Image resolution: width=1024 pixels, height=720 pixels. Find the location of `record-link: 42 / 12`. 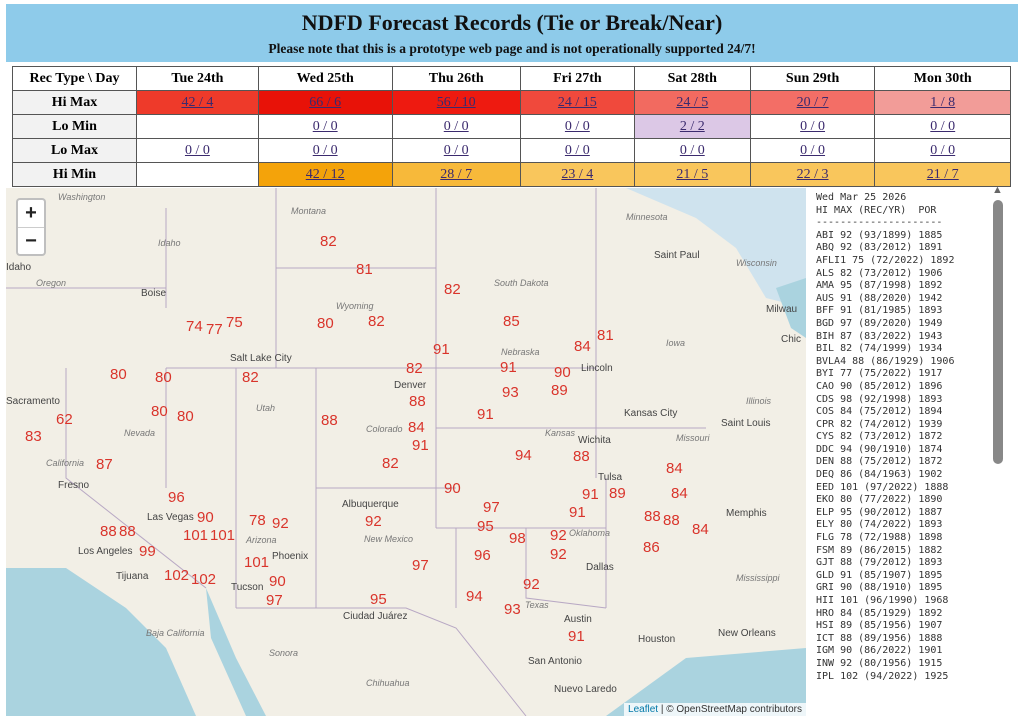

record-link: 42 / 12 is located at coordinates (325, 174).